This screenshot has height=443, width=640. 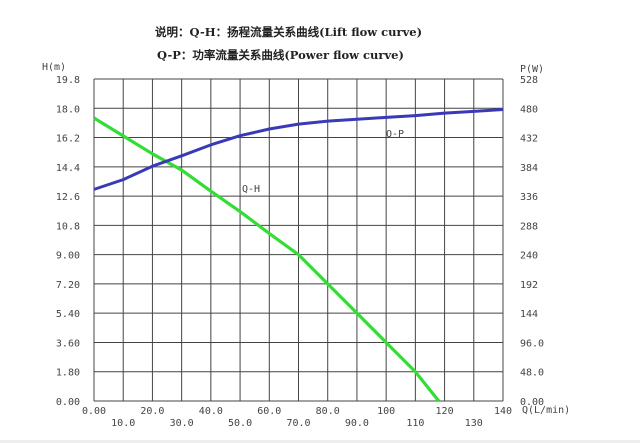 What do you see at coordinates (532, 69) in the screenshot?
I see `y-right-label: P(W)` at bounding box center [532, 69].